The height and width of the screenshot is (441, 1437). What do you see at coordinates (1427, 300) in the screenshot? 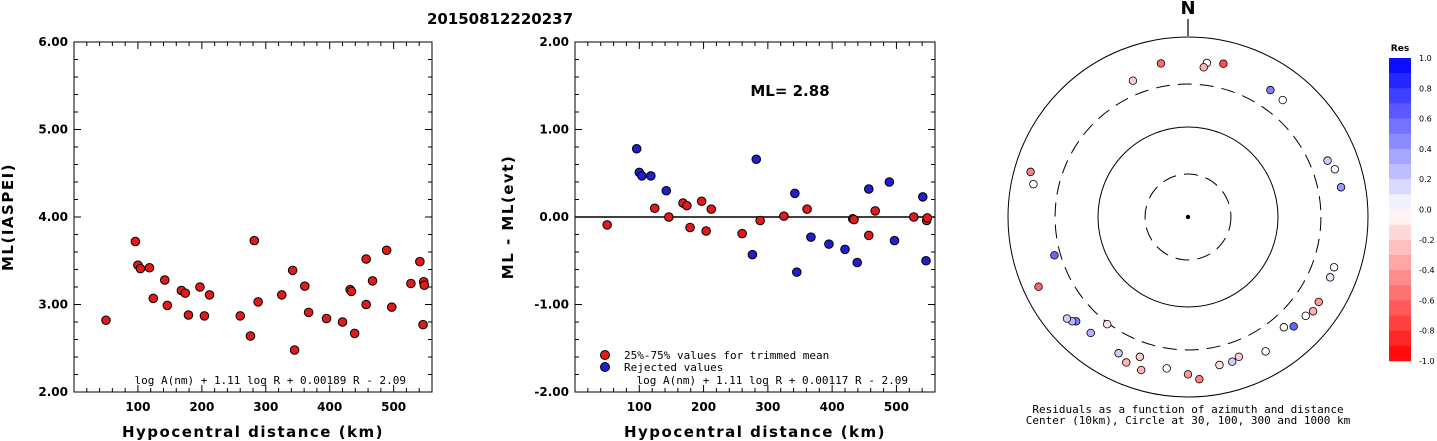
I see `colorbar-tick-label: -0.6` at bounding box center [1427, 300].